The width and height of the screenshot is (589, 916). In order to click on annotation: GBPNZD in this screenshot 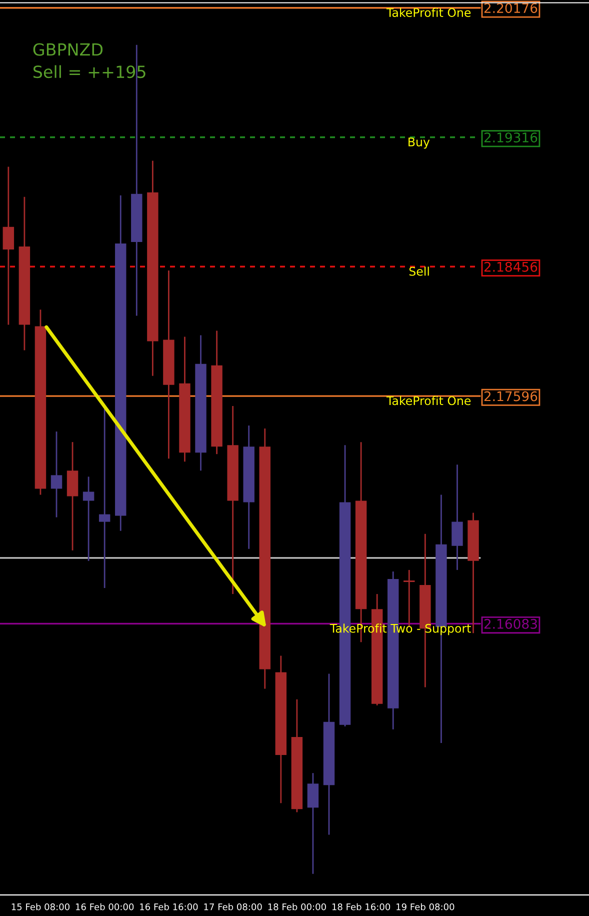, I will do `click(68, 49)`.